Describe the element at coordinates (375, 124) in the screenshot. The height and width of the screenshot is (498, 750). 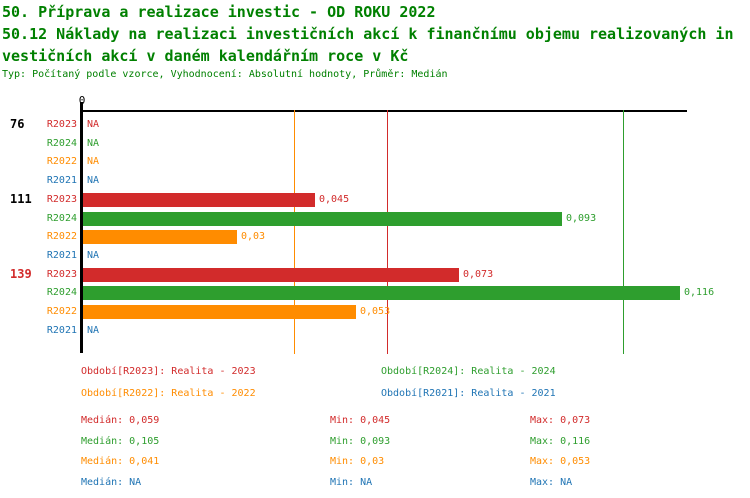
I see `chart-row: R2023 NA` at that location.